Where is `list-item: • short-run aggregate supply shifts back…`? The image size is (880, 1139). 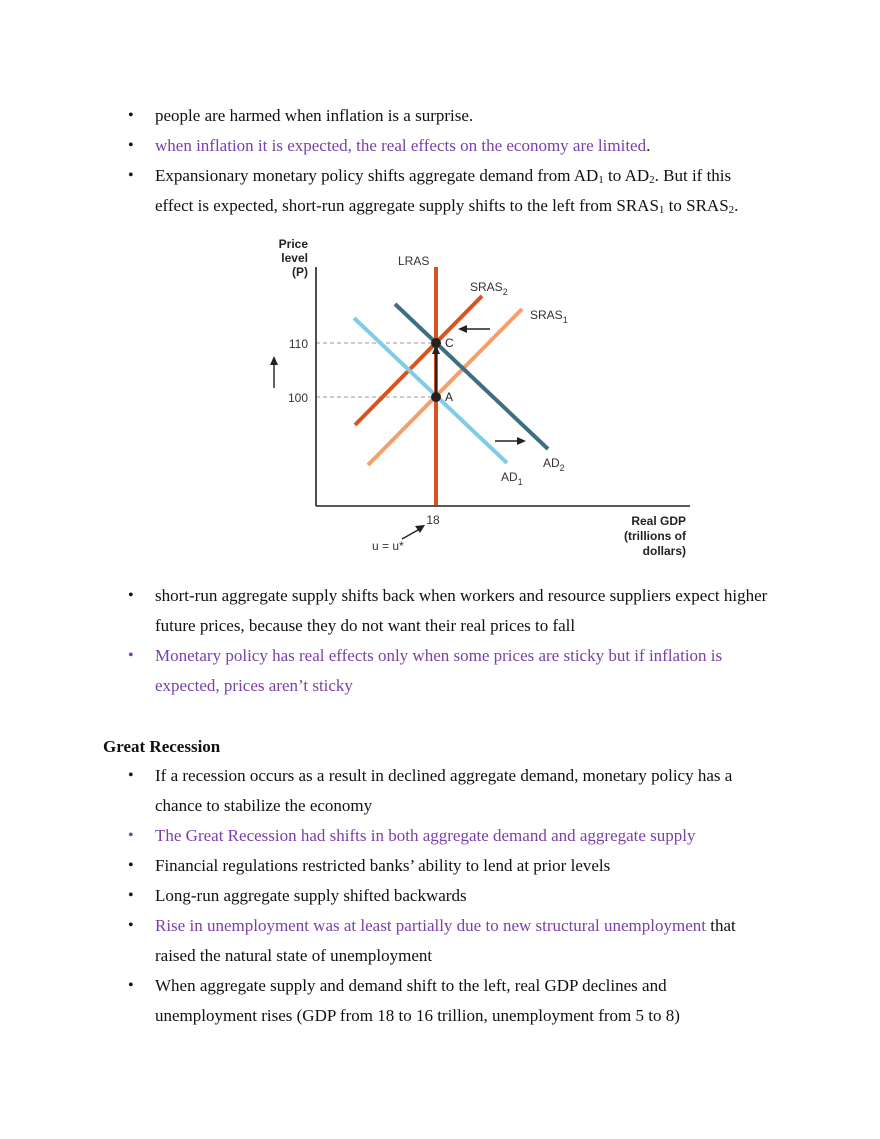
list-item: • short-run aggregate supply shifts back… is located at coordinates (448, 611).